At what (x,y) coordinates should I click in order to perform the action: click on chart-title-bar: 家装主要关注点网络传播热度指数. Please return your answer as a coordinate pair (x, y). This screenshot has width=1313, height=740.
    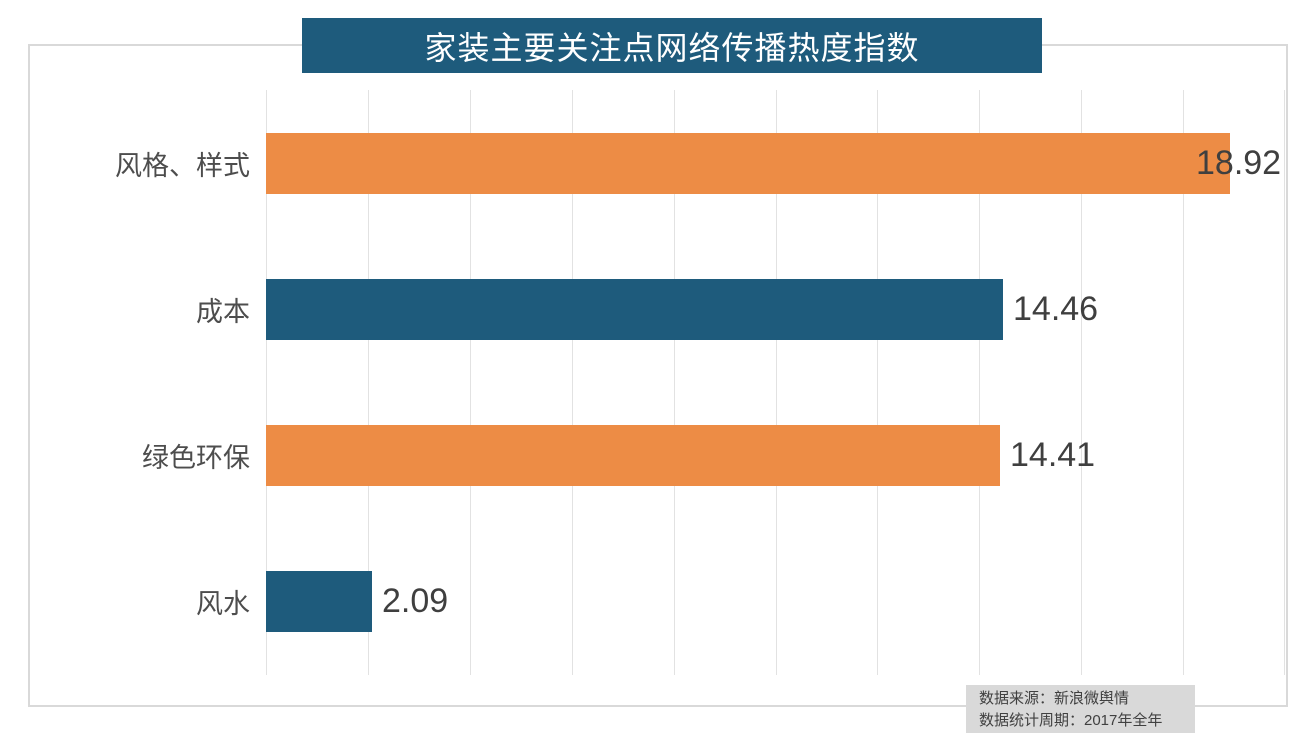
    Looking at the image, I should click on (672, 45).